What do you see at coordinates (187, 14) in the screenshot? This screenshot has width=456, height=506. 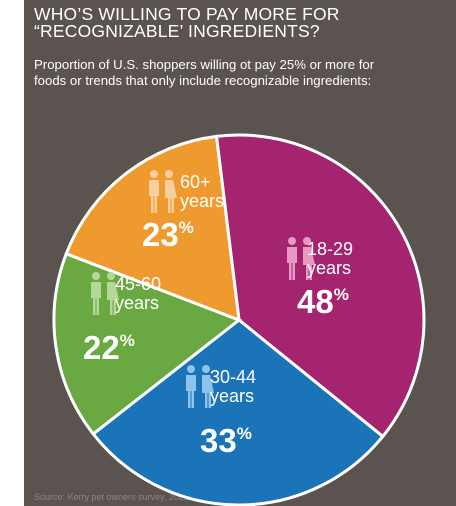 I see `chart-title-line-1: WHO’S WILLING TO PAY MORE FOR` at bounding box center [187, 14].